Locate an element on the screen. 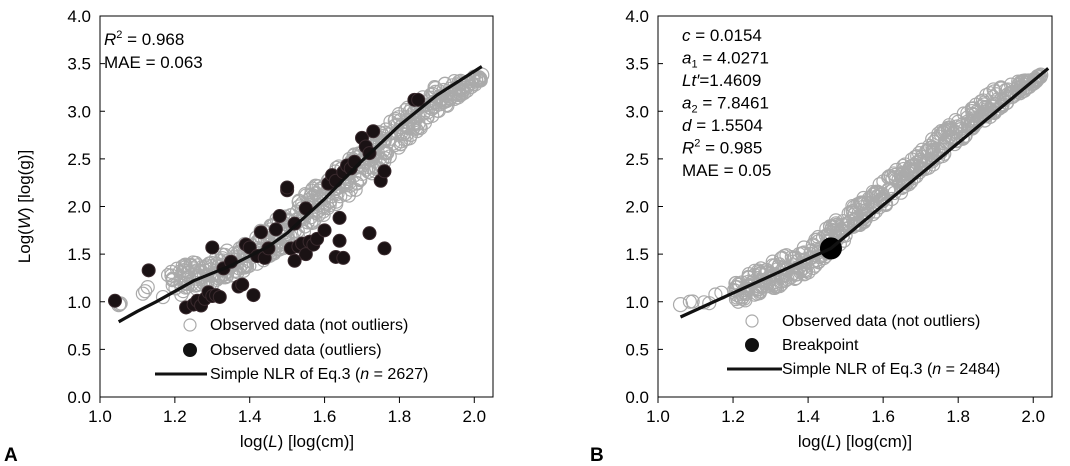  stat-line: MAE = 0.063 is located at coordinates (153, 62).